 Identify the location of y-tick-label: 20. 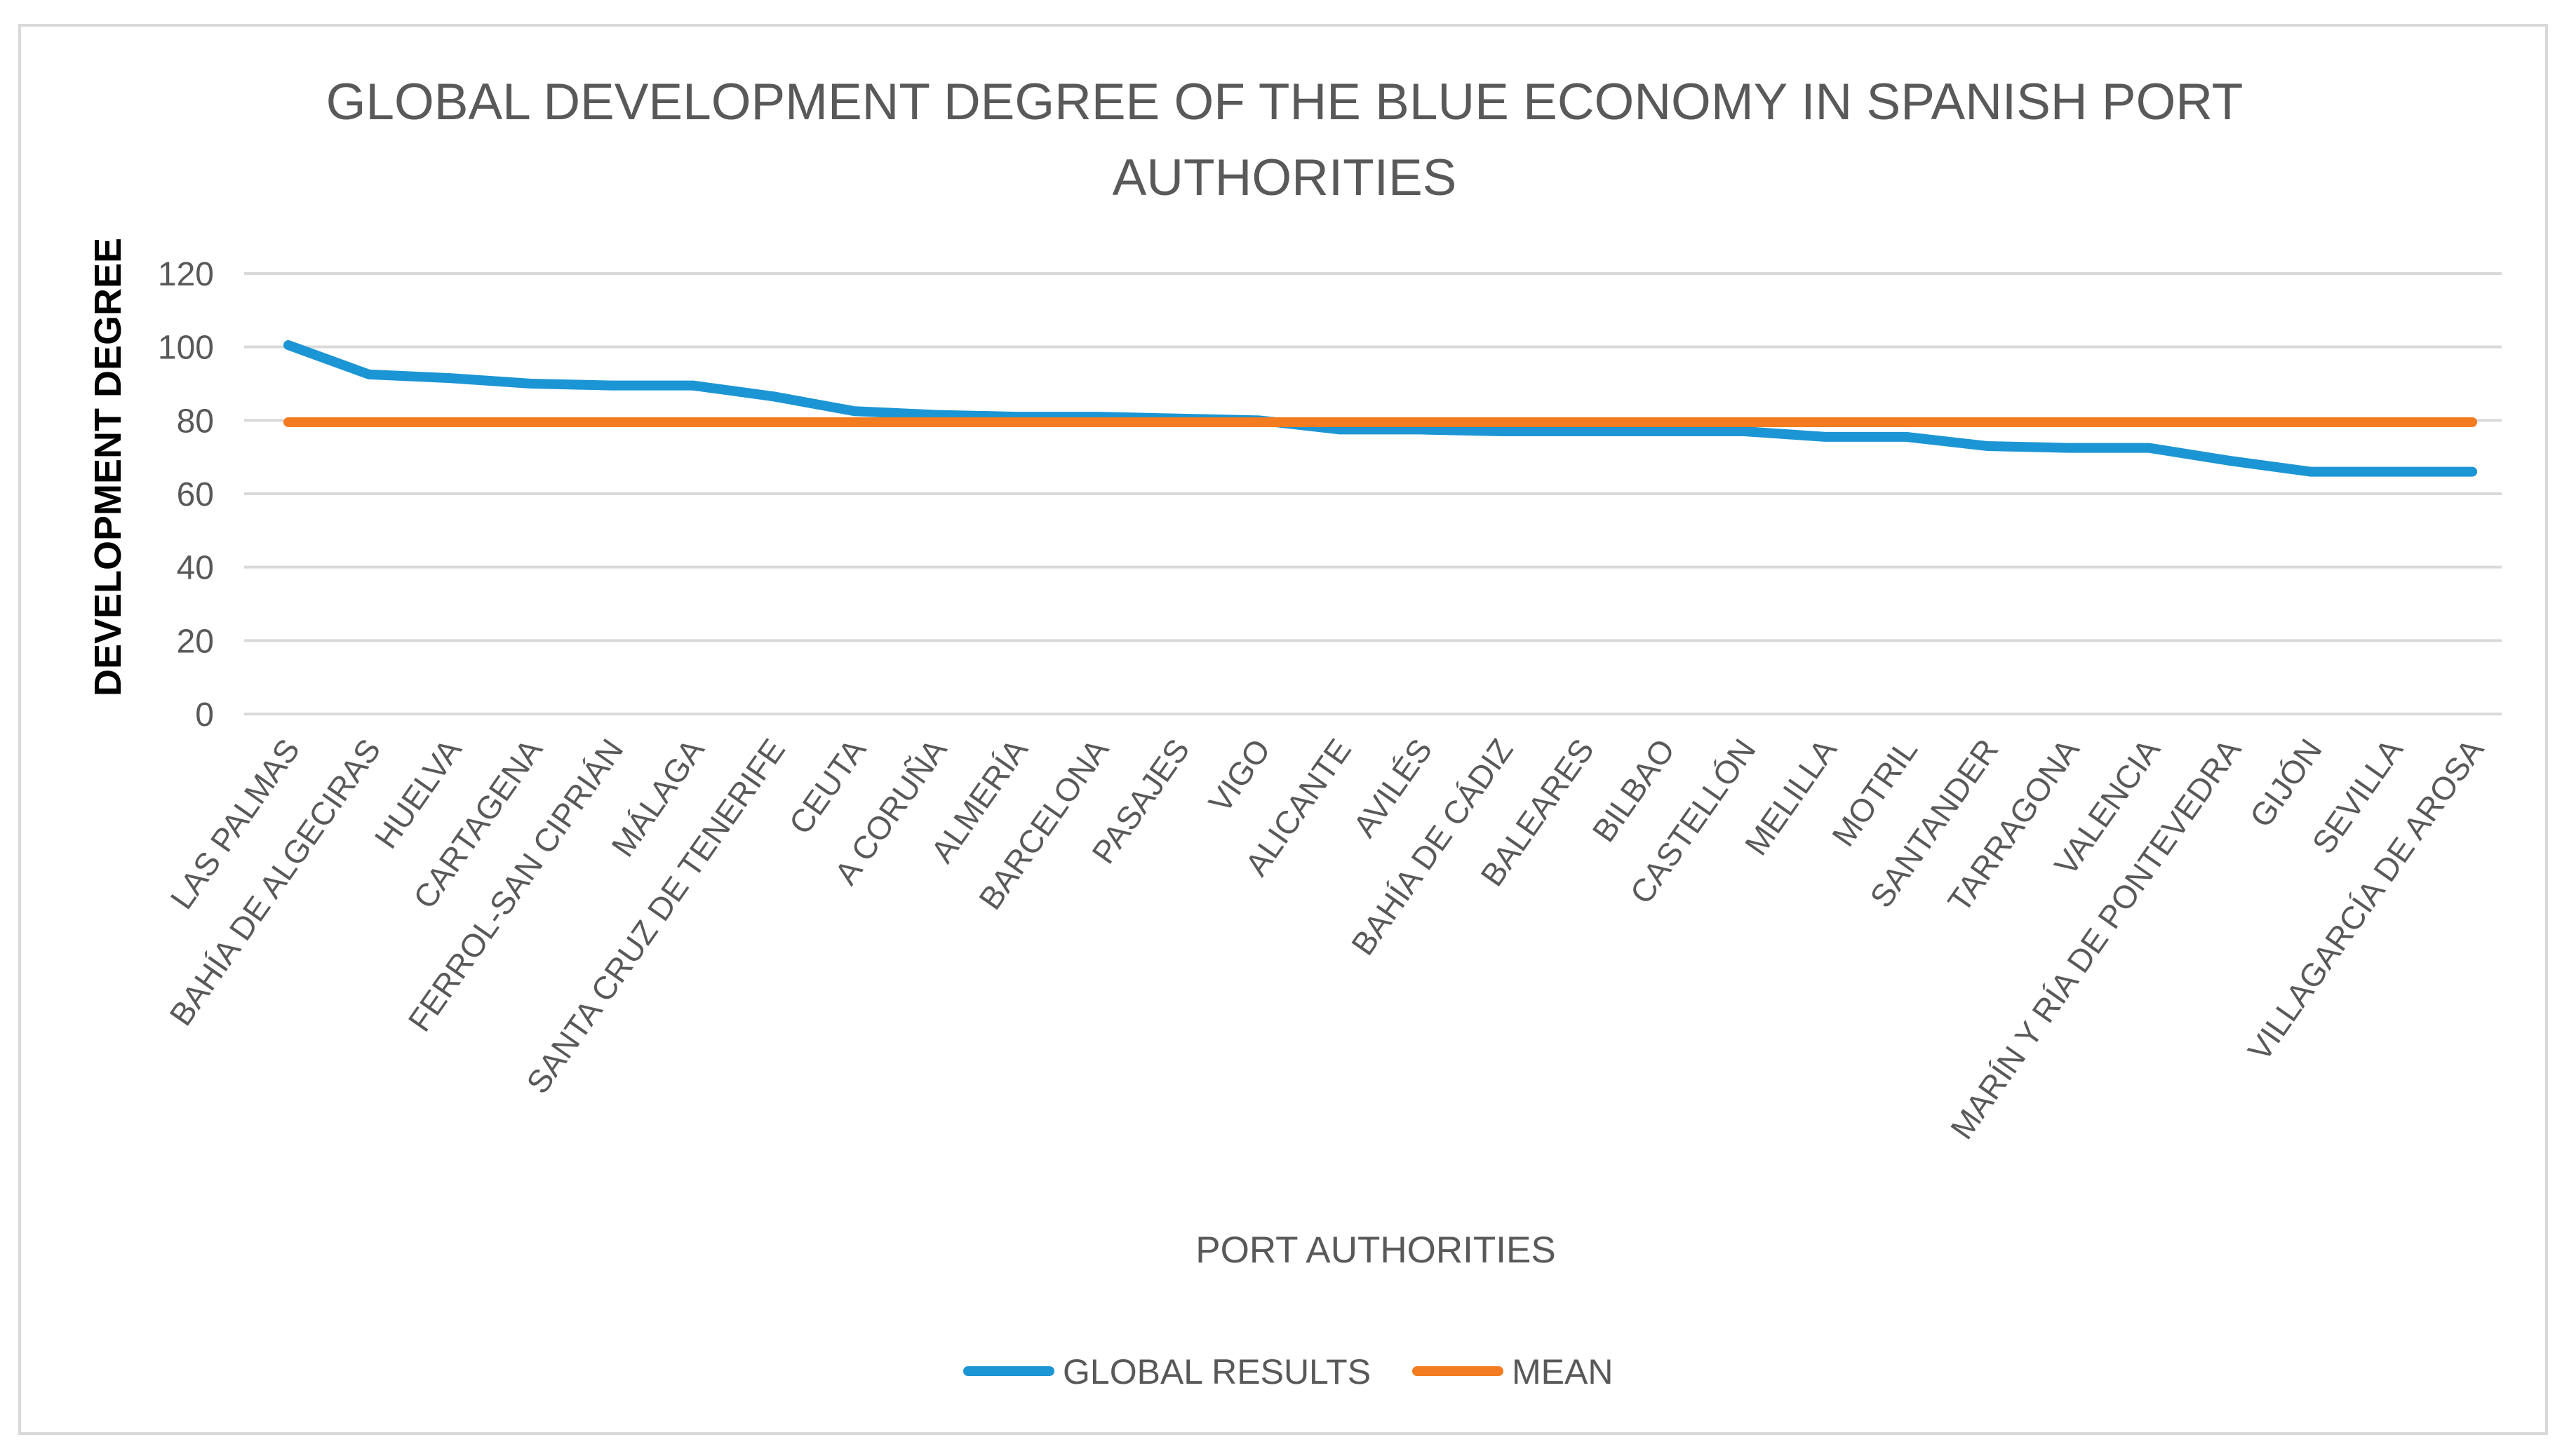
(195, 641).